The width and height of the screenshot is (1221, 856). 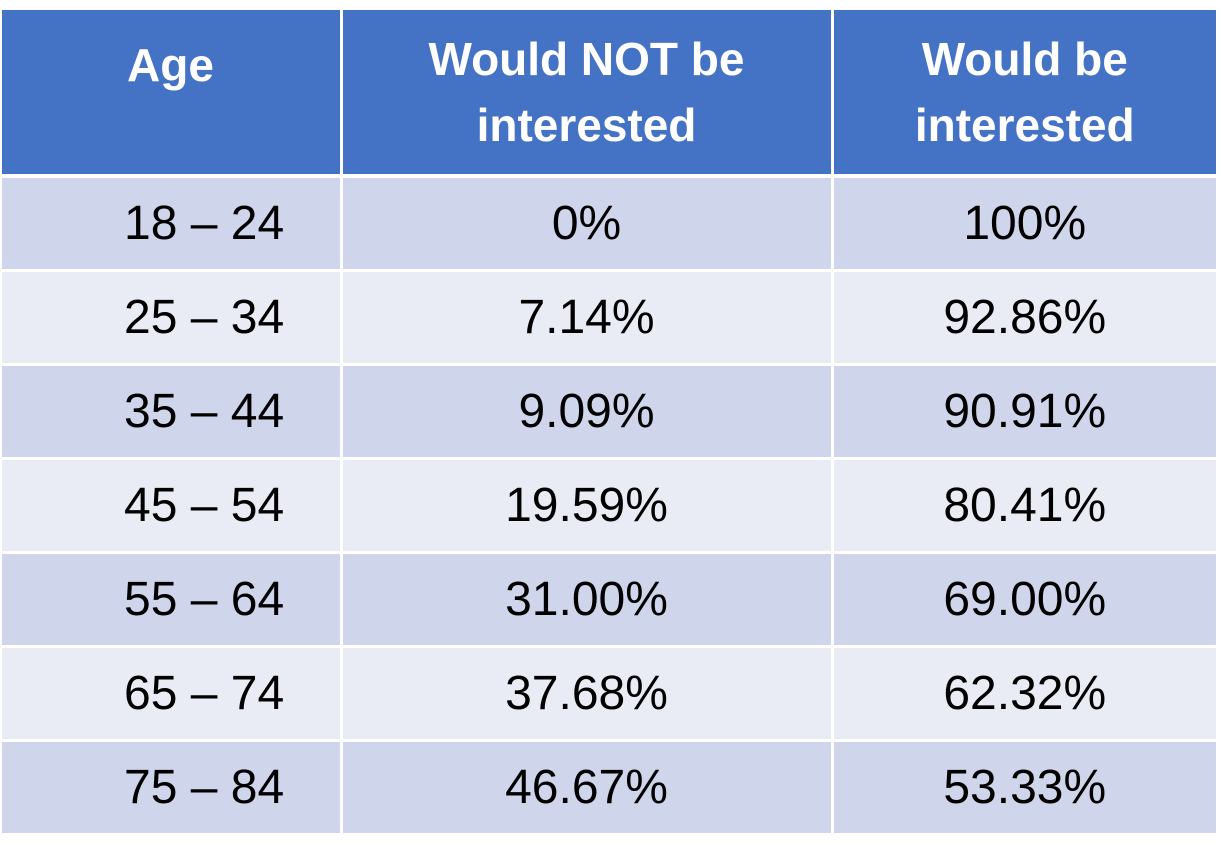 I want to click on column-header-age-label: Age, so click(x=170, y=65).